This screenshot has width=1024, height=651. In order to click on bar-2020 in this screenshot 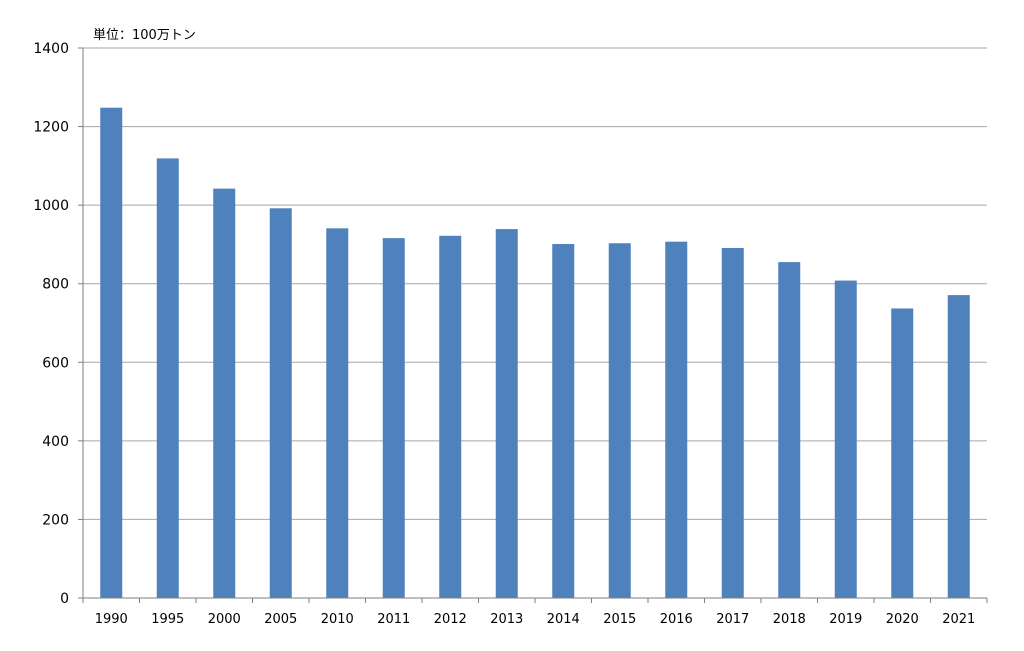, I will do `click(902, 453)`.